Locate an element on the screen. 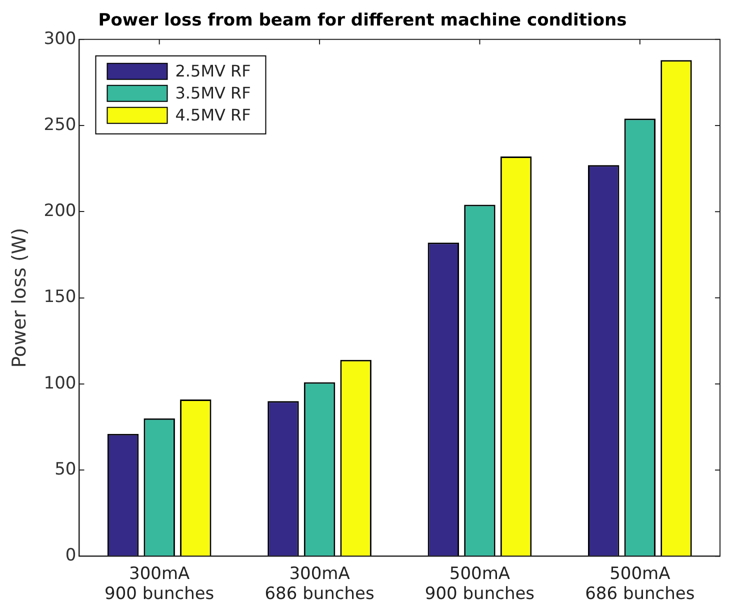 This screenshot has height=613, width=750. x-tick-label: 300mA 686 bunches is located at coordinates (319, 584).